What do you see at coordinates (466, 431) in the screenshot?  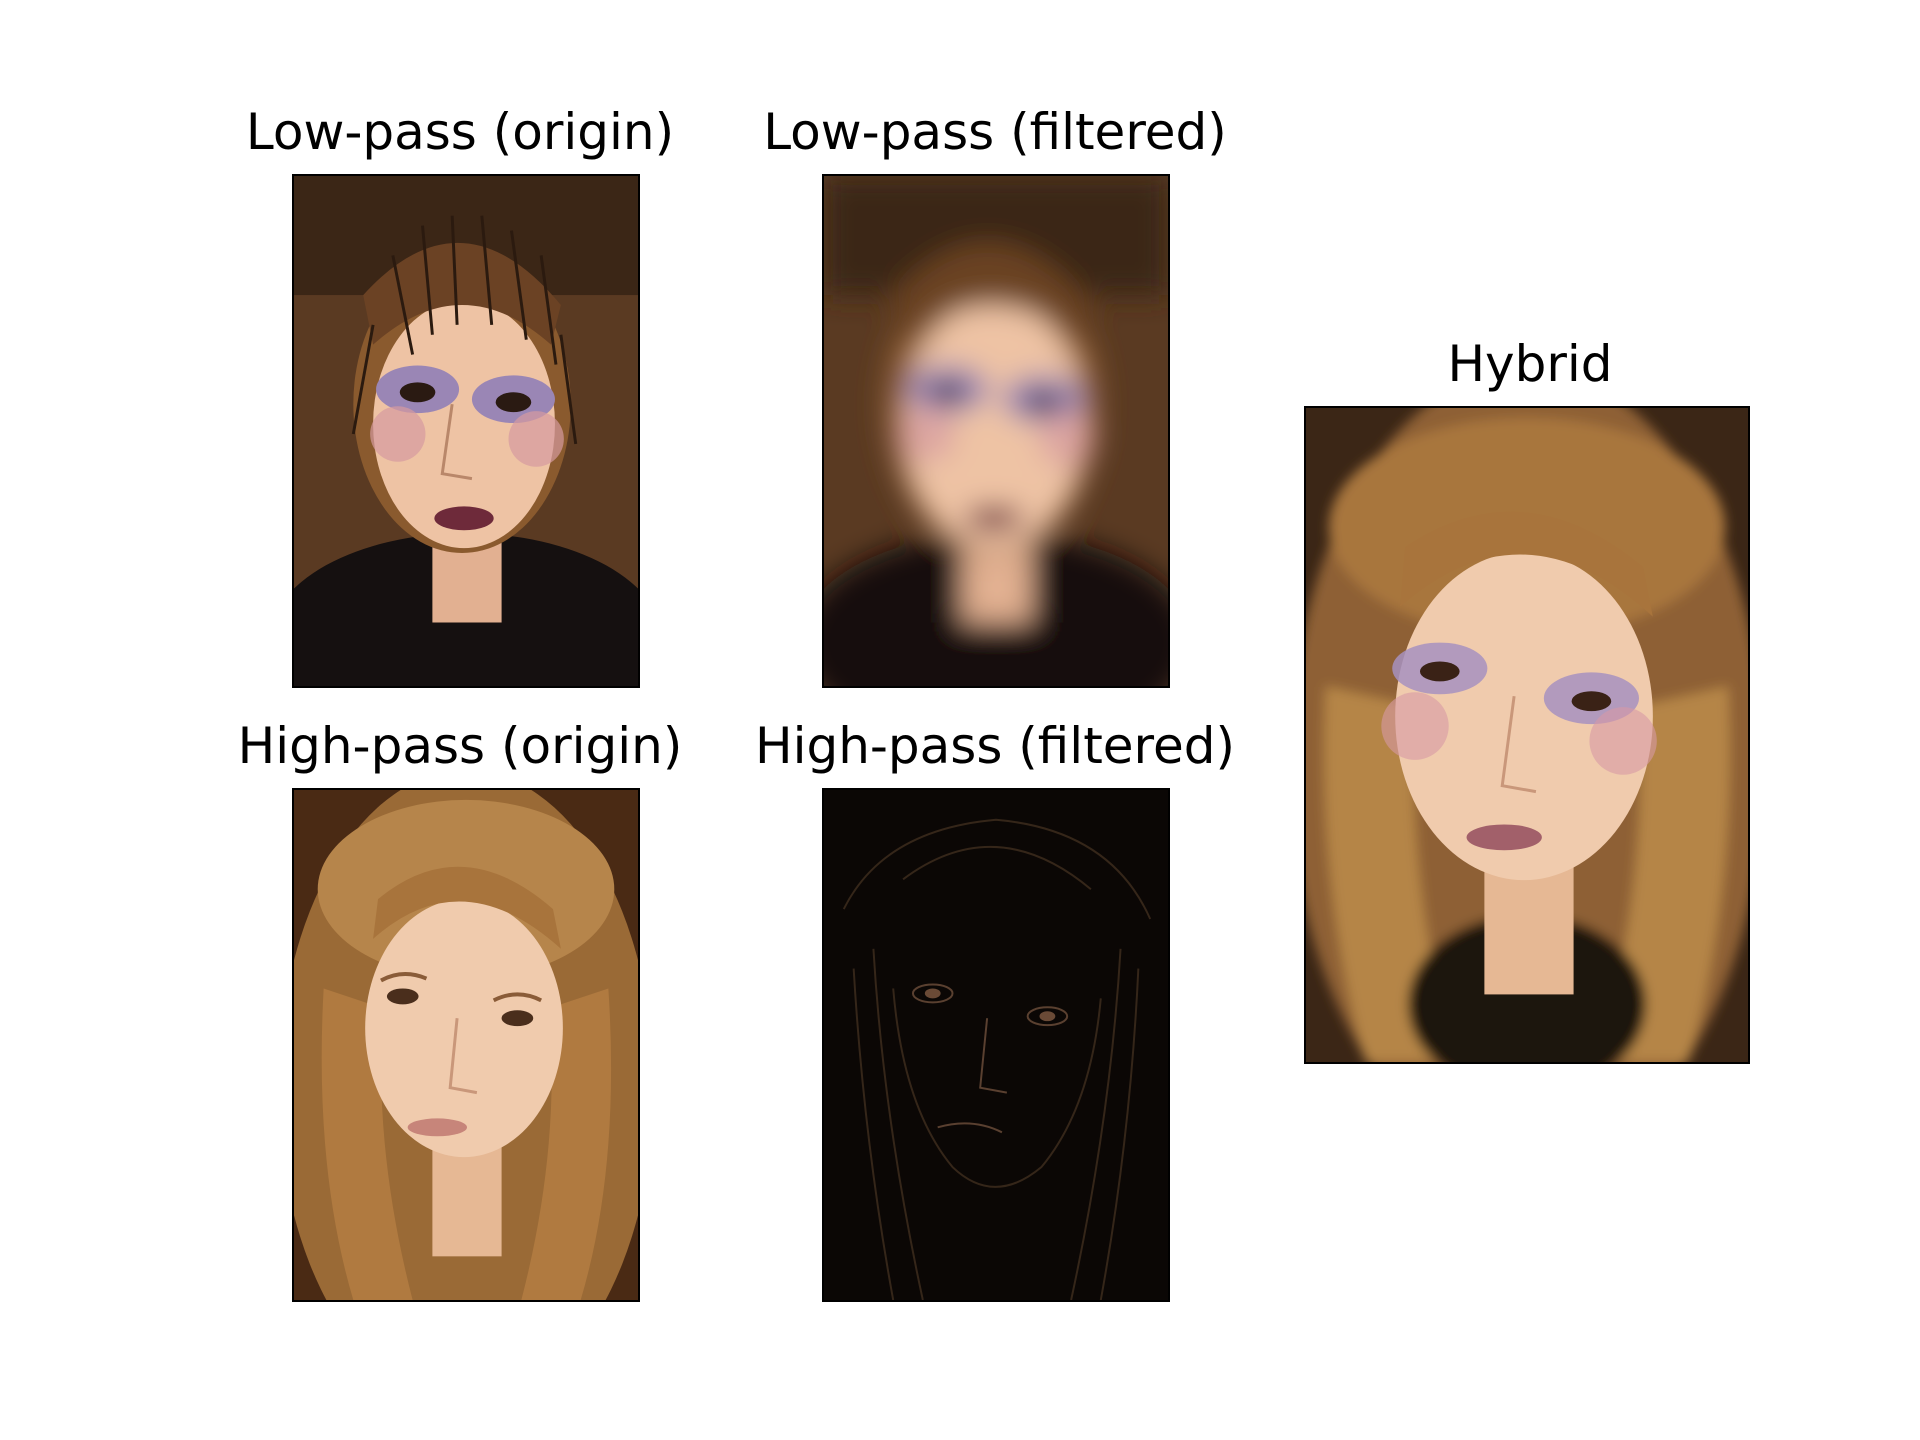 I see `lowpass-origin-image` at bounding box center [466, 431].